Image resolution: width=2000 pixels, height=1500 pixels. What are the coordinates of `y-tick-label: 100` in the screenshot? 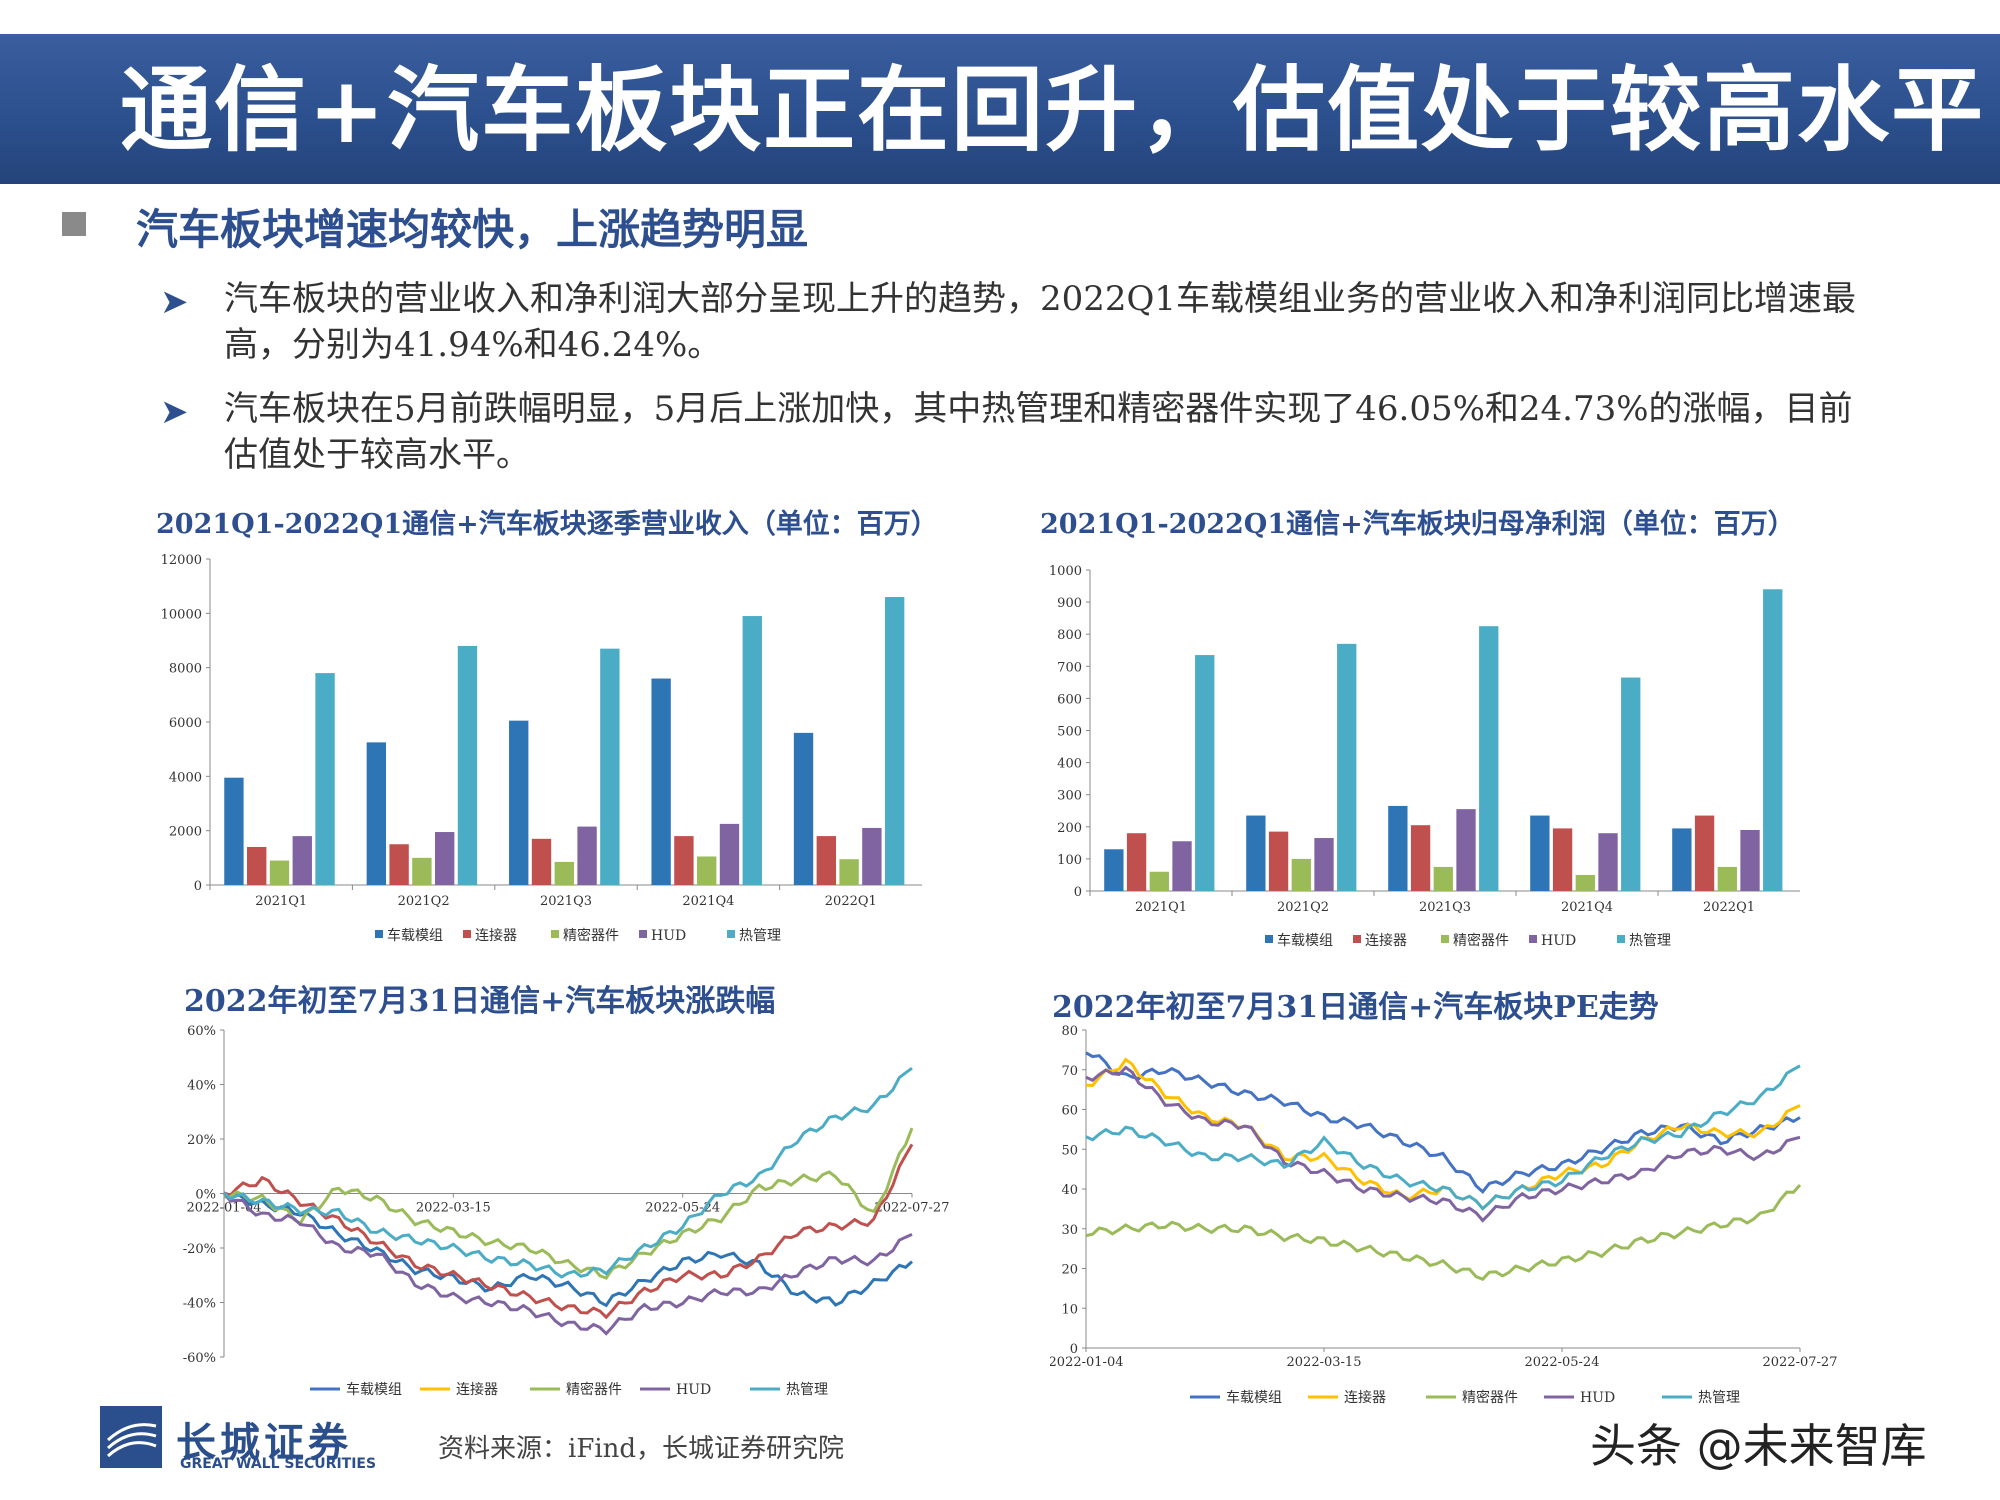 It's located at (1069, 860).